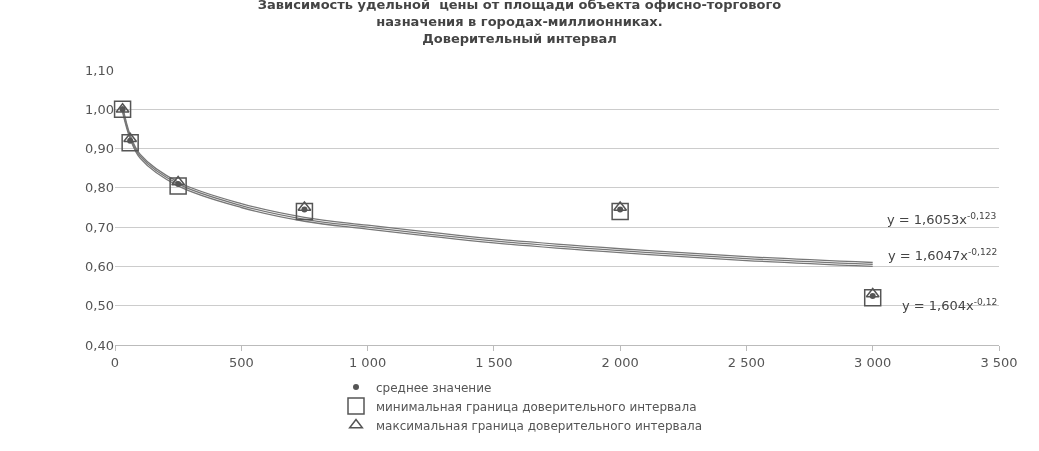 This screenshot has height=451, width=1039. I want to click on x-tick-label: 1 000, so click(367, 362).